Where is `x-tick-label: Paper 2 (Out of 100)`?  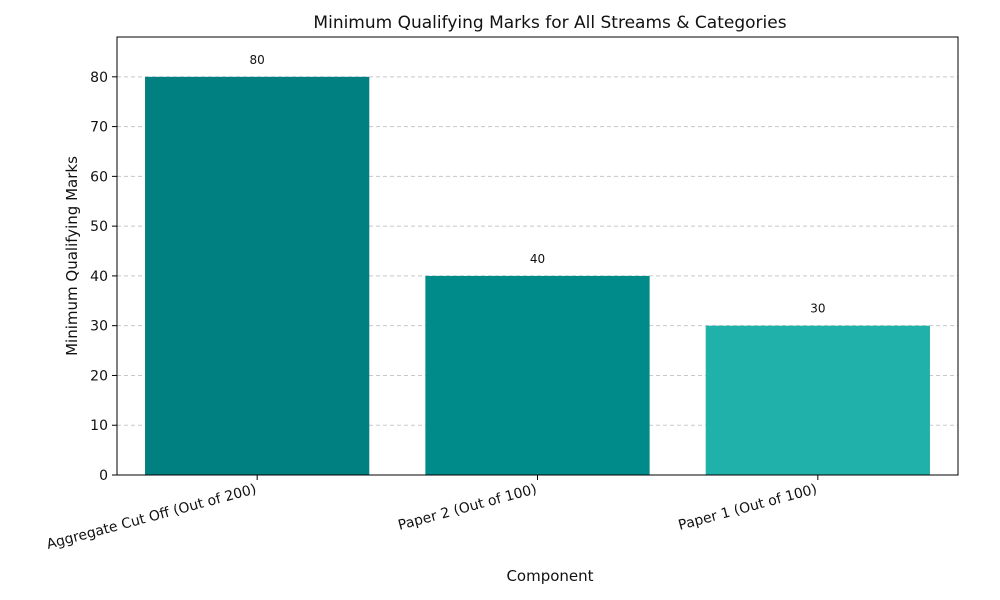 x-tick-label: Paper 2 (Out of 100) is located at coordinates (467, 507).